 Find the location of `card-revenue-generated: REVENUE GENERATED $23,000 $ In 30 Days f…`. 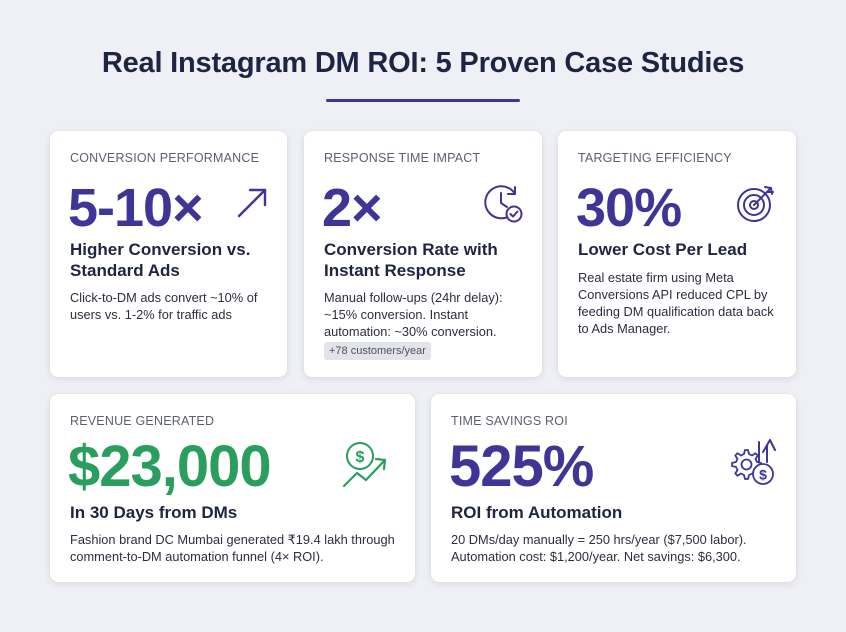

card-revenue-generated: REVENUE GENERATED $23,000 $ In 30 Days f… is located at coordinates (232, 488).